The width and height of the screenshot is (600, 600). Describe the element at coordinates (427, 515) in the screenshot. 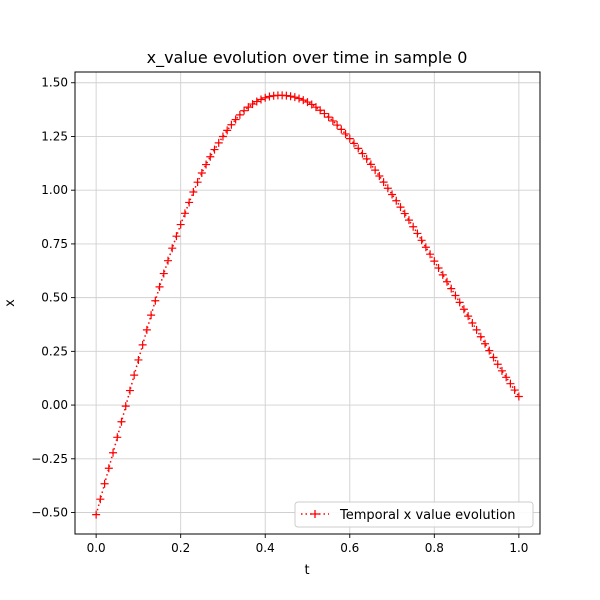

I see `legend-label: Temporal x value evolution` at that location.